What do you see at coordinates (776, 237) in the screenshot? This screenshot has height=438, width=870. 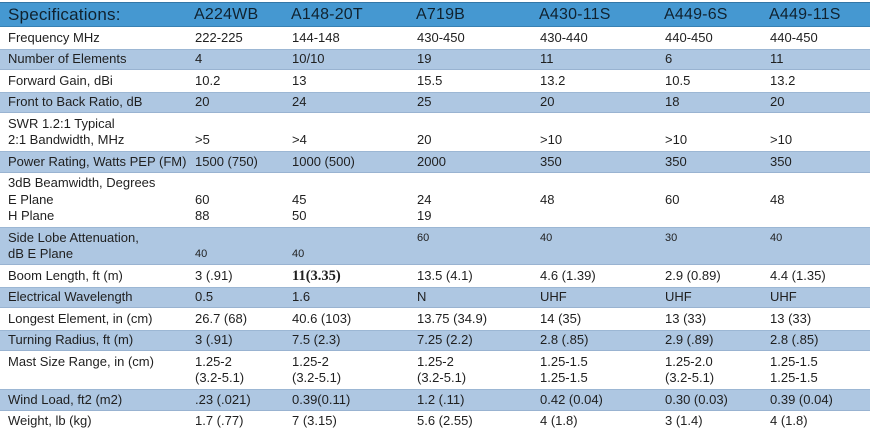 I see `cell-a449-11s: 40` at bounding box center [776, 237].